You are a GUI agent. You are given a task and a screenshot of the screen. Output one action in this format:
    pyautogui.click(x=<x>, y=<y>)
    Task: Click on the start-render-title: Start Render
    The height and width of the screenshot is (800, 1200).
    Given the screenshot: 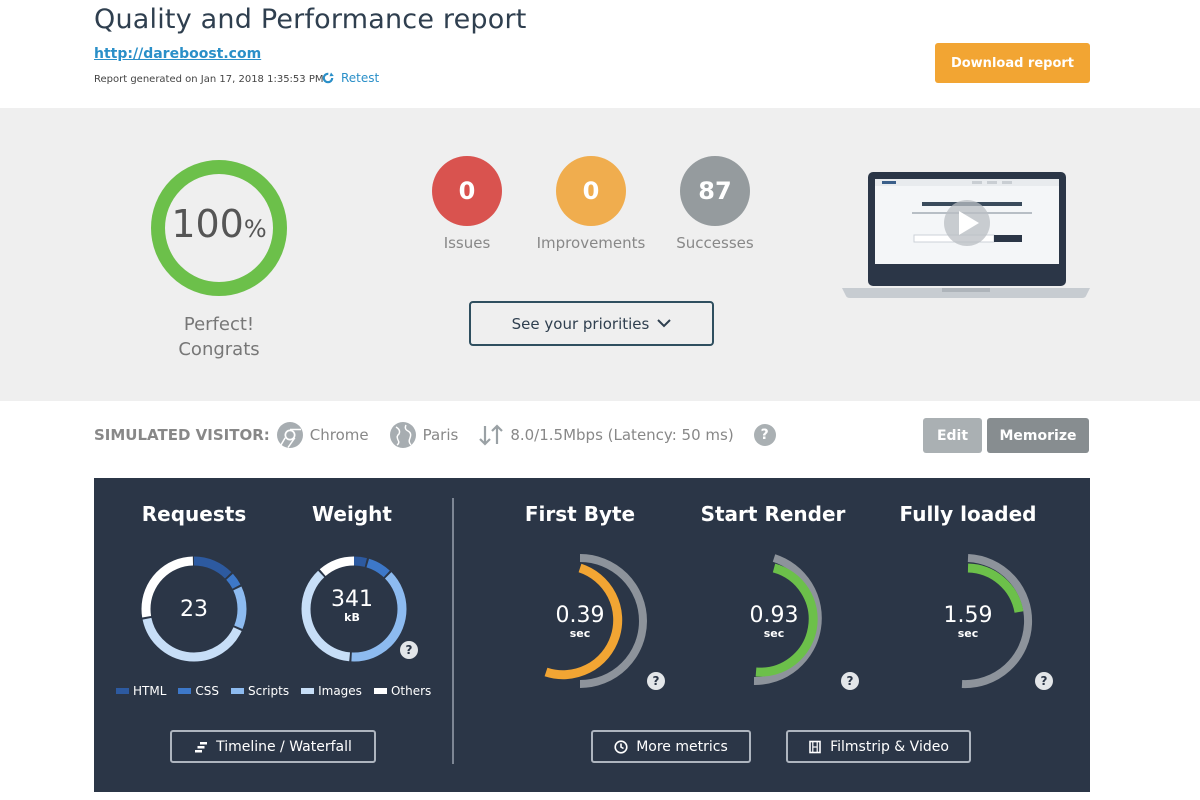 What is the action you would take?
    pyautogui.click(x=773, y=514)
    